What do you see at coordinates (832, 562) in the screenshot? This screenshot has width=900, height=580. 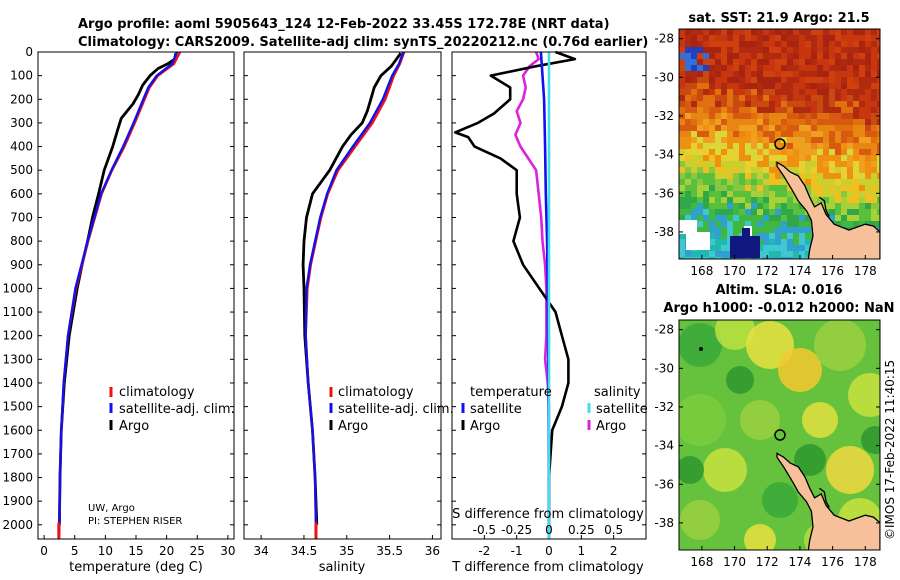 I see `lon-tick-label: 176` at bounding box center [832, 562].